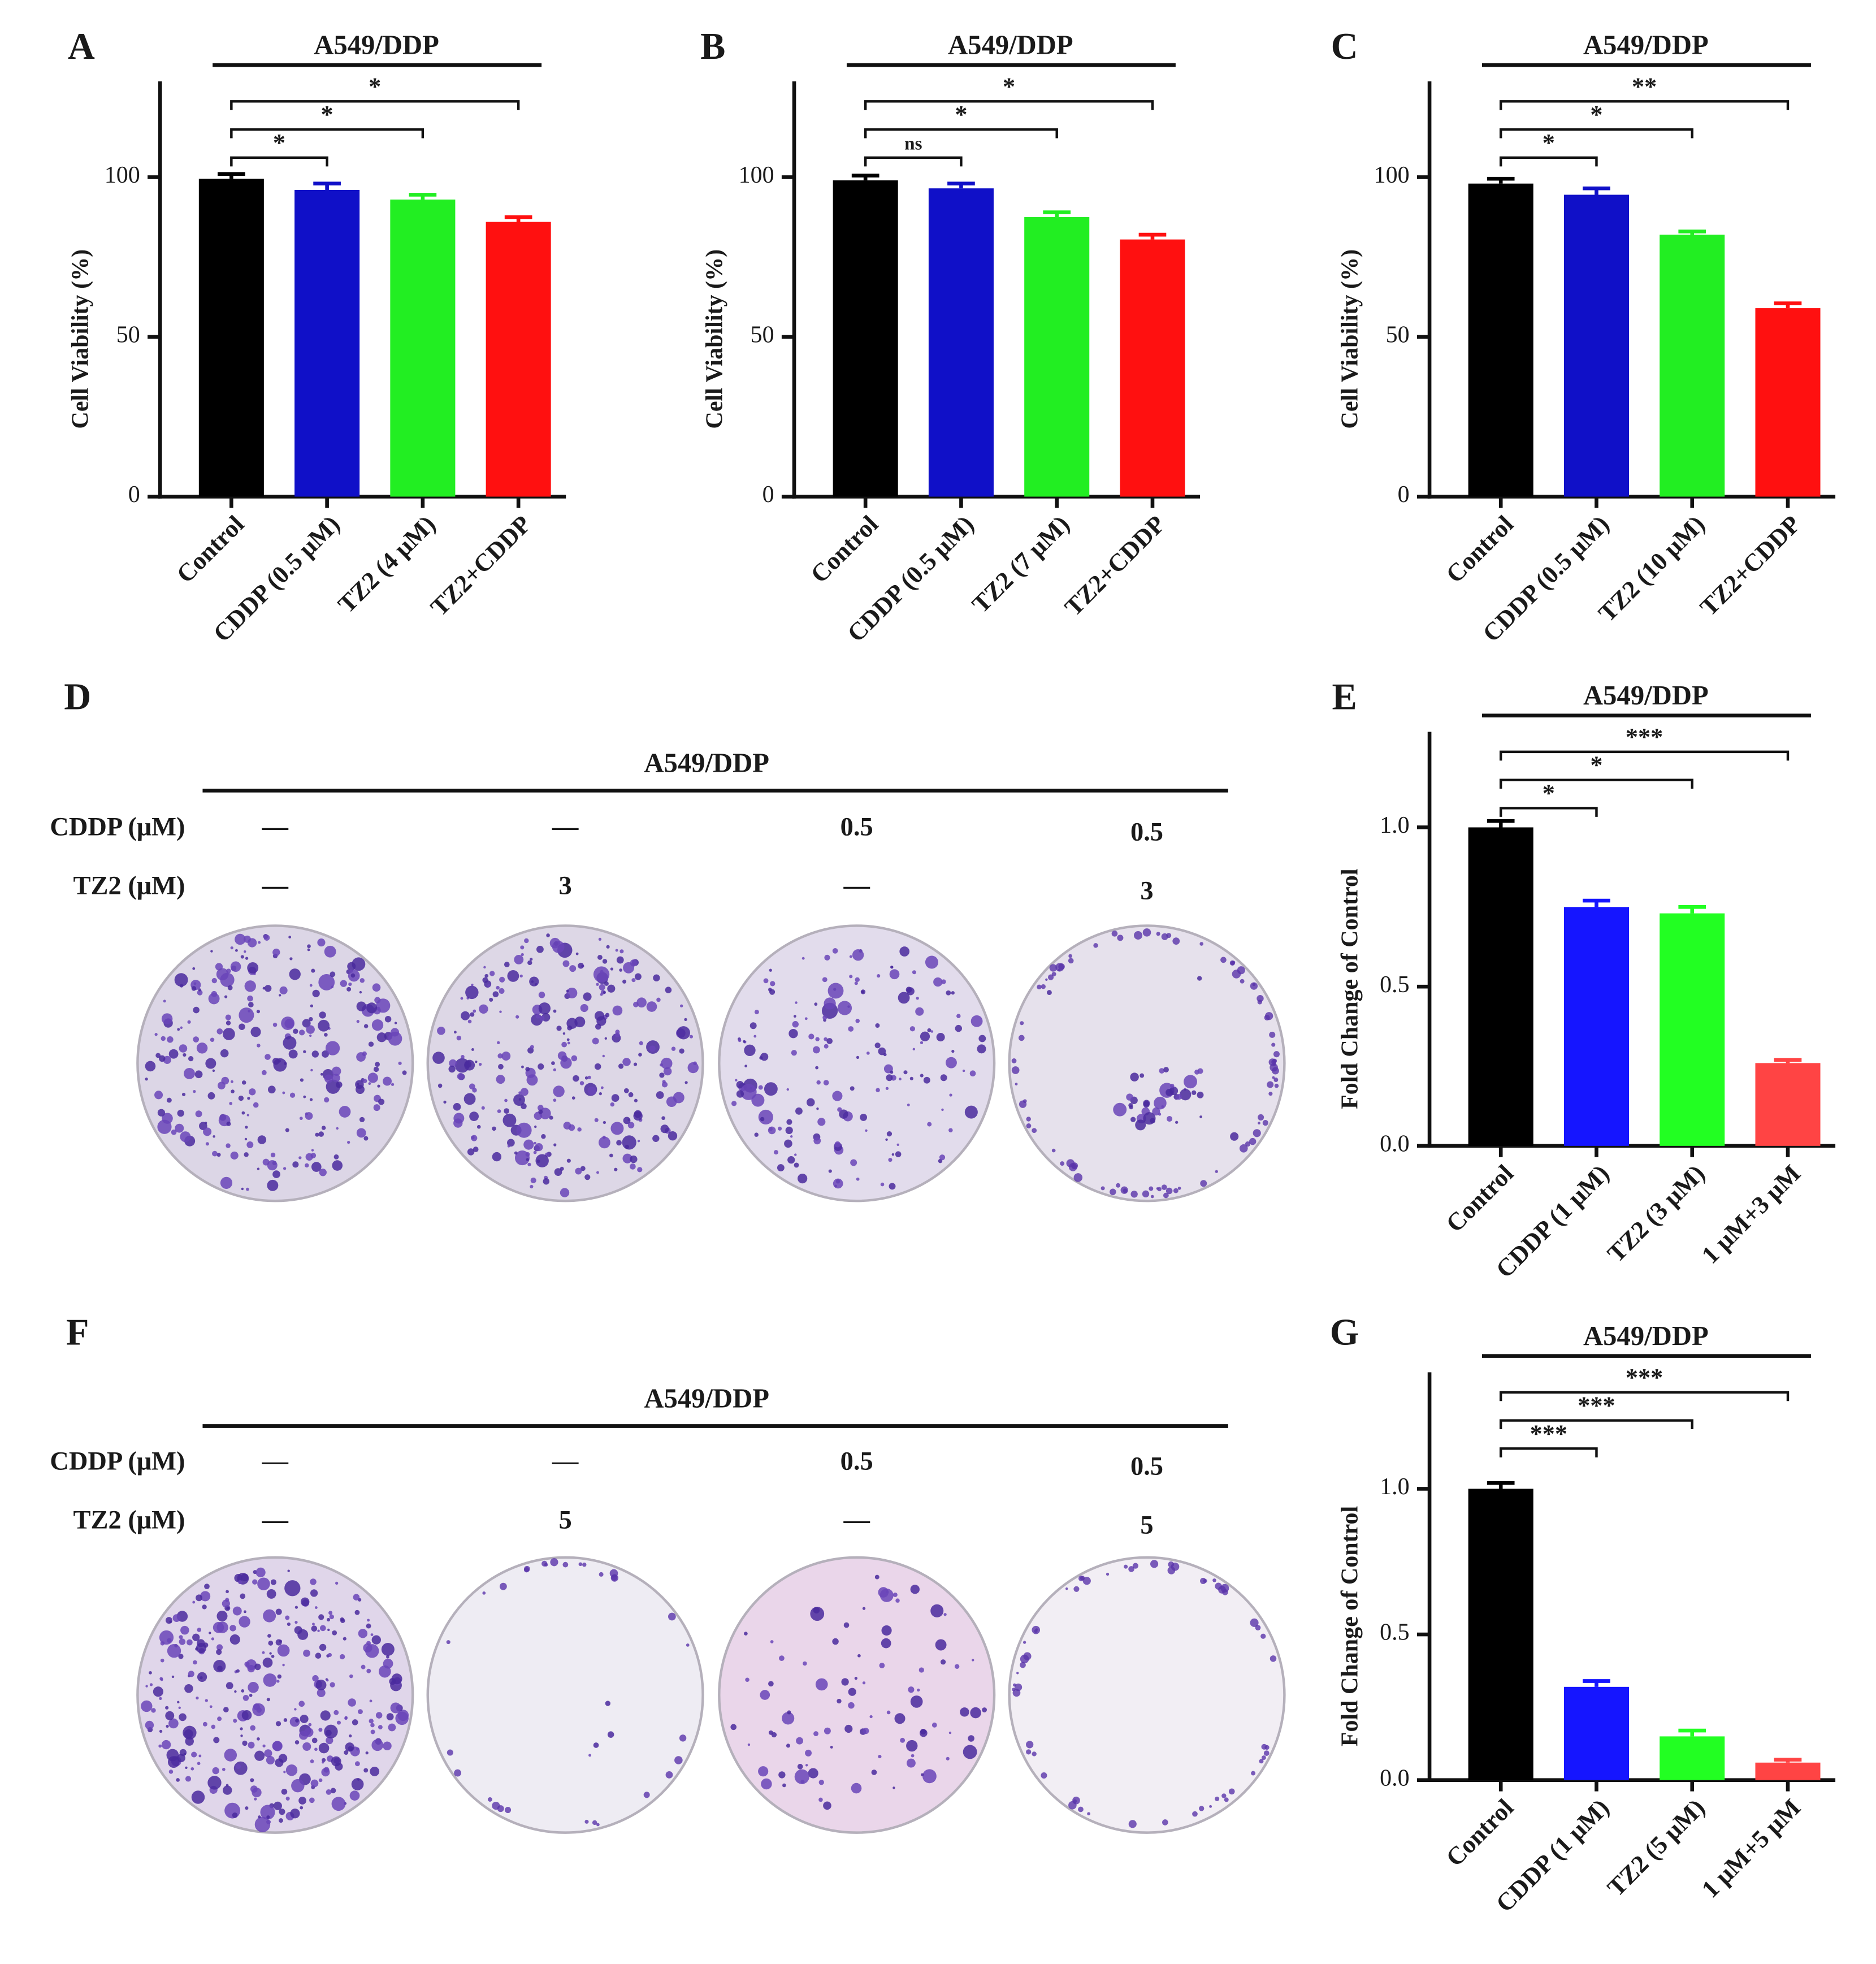  What do you see at coordinates (1480, 1199) in the screenshot?
I see `x-tick-label: Control` at bounding box center [1480, 1199].